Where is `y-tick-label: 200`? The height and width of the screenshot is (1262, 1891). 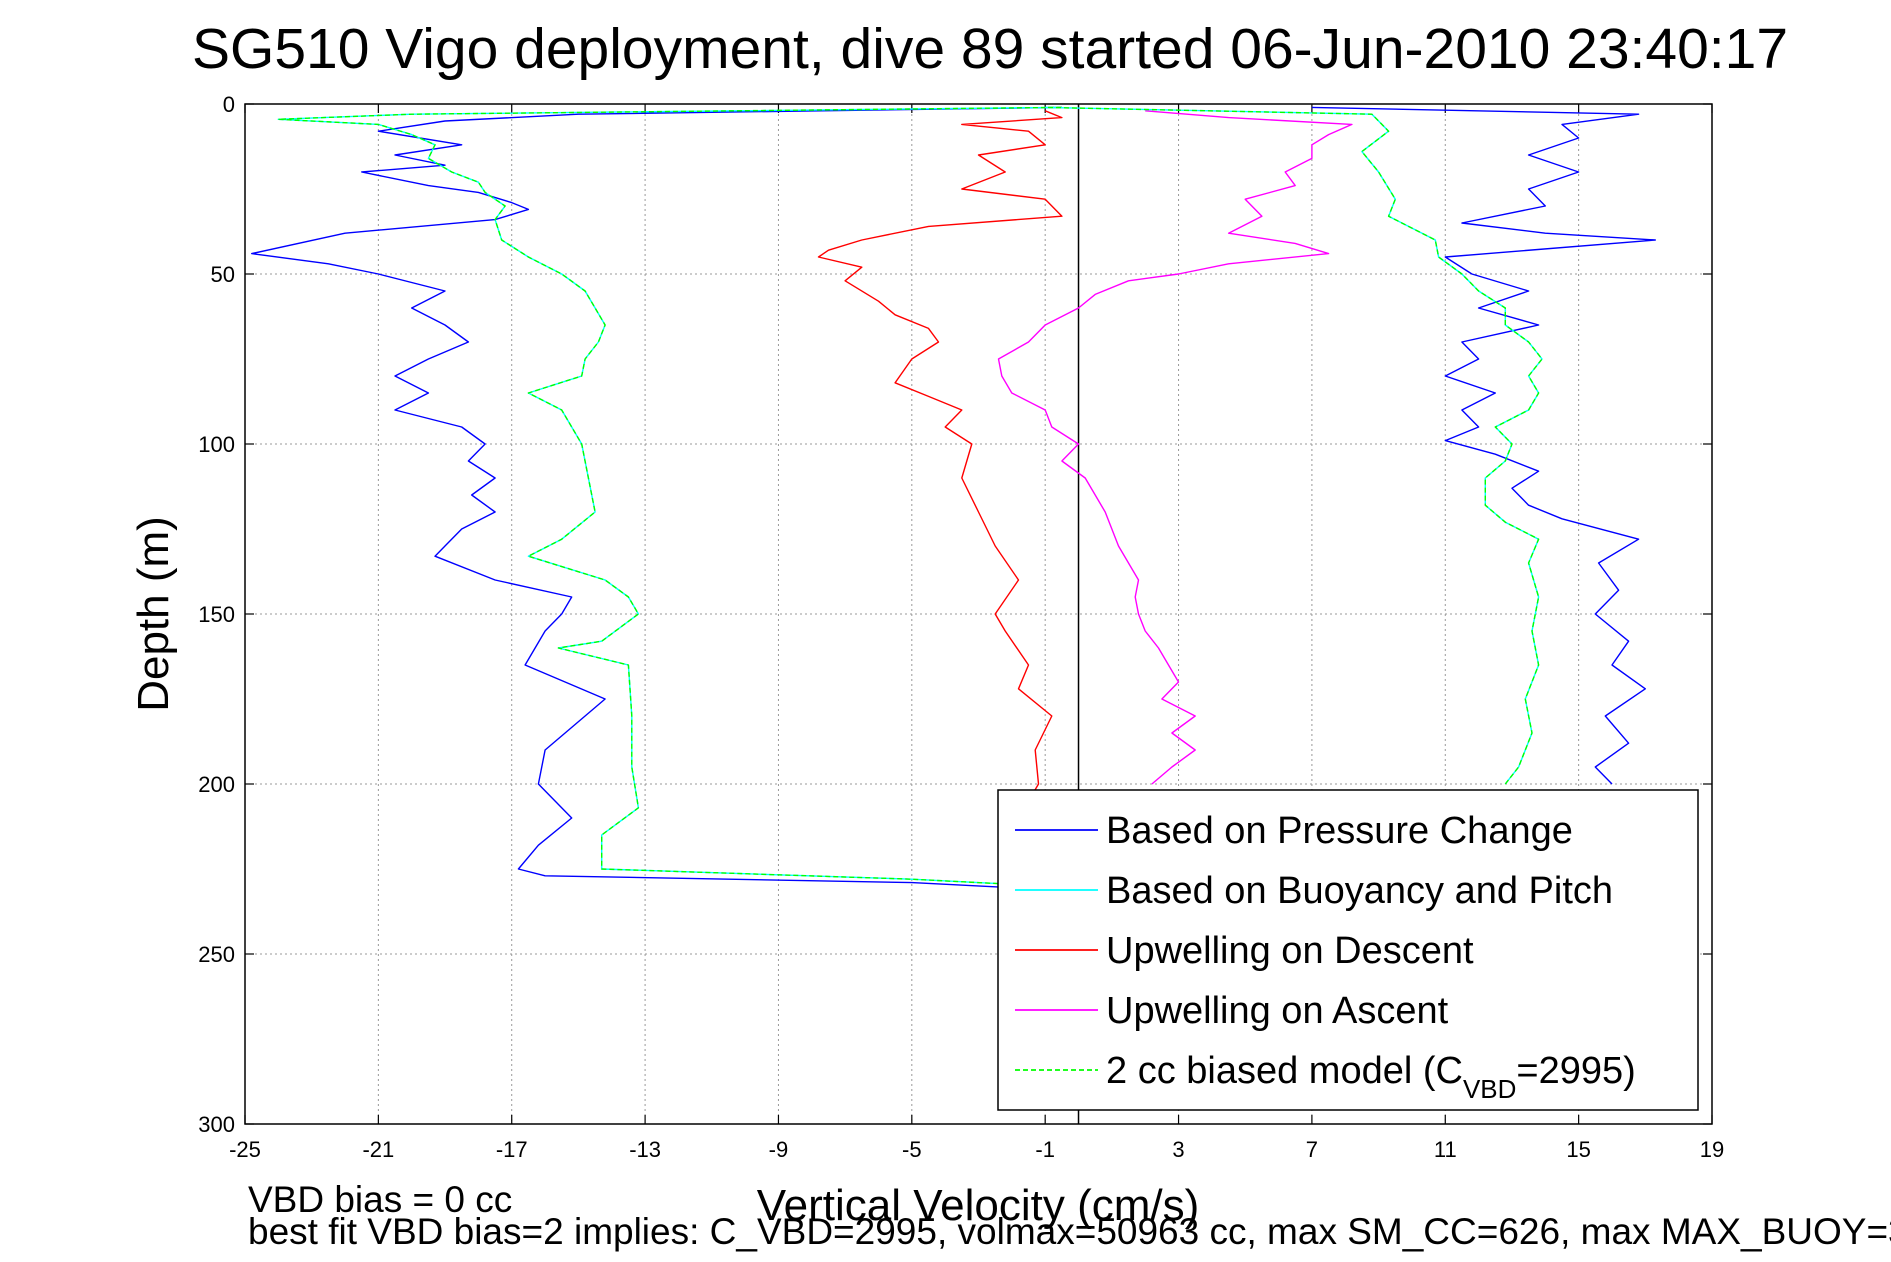
y-tick-label: 200 is located at coordinates (216, 784).